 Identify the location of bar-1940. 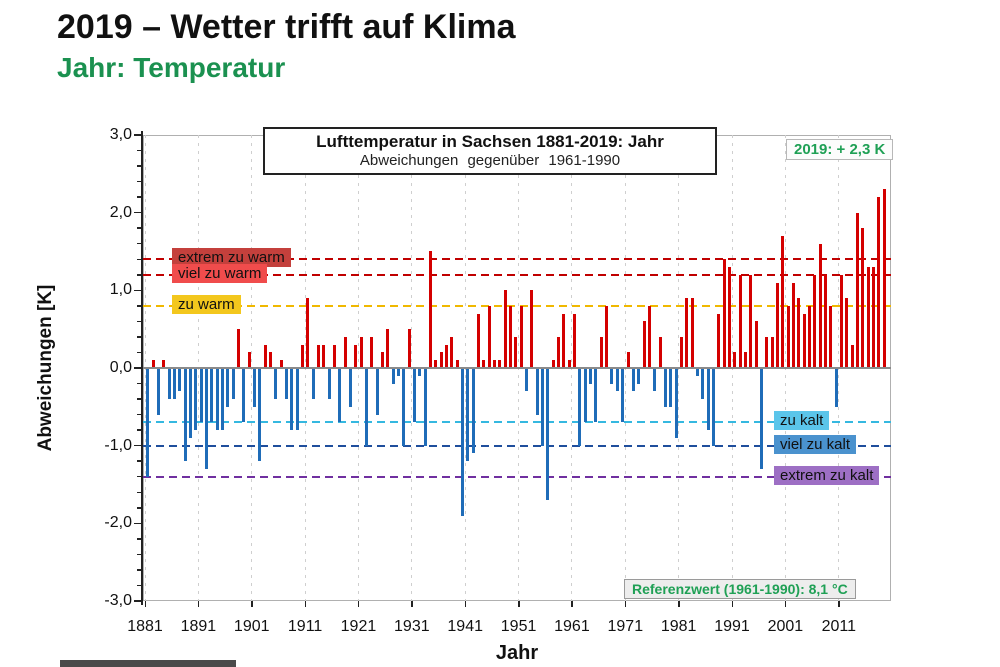
(463, 442).